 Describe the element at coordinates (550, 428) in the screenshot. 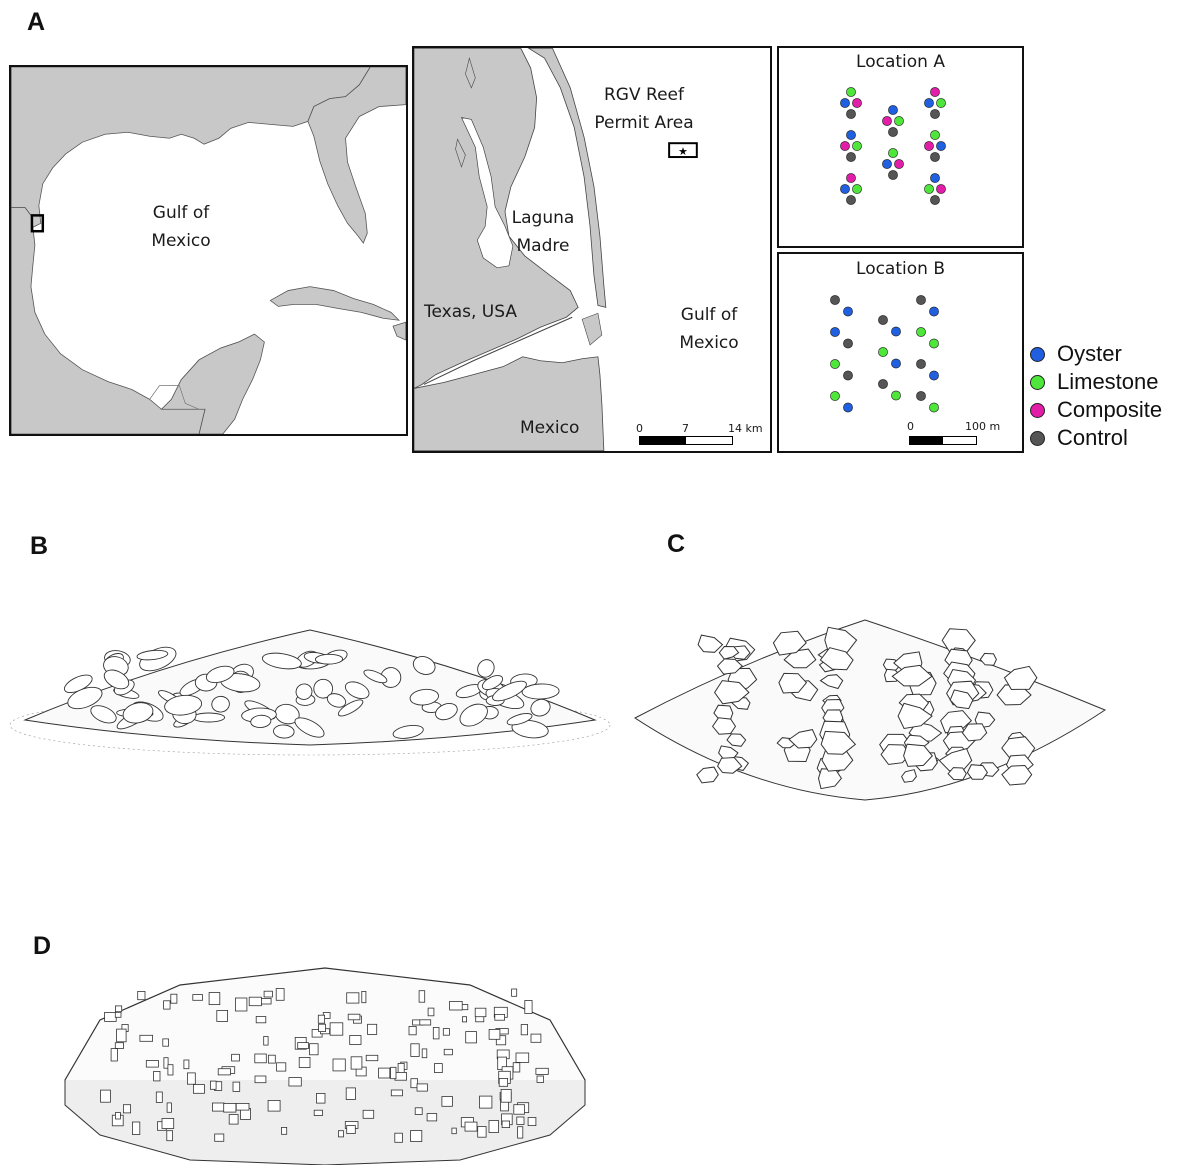

I see `mexico-label: Mexico` at that location.